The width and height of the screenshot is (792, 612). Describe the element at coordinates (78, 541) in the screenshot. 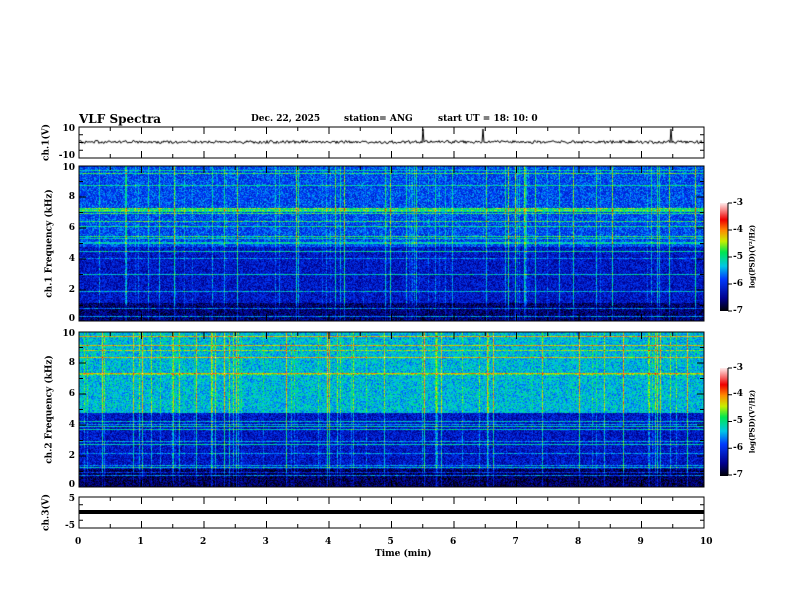

I see `x-tick-label: 0` at that location.